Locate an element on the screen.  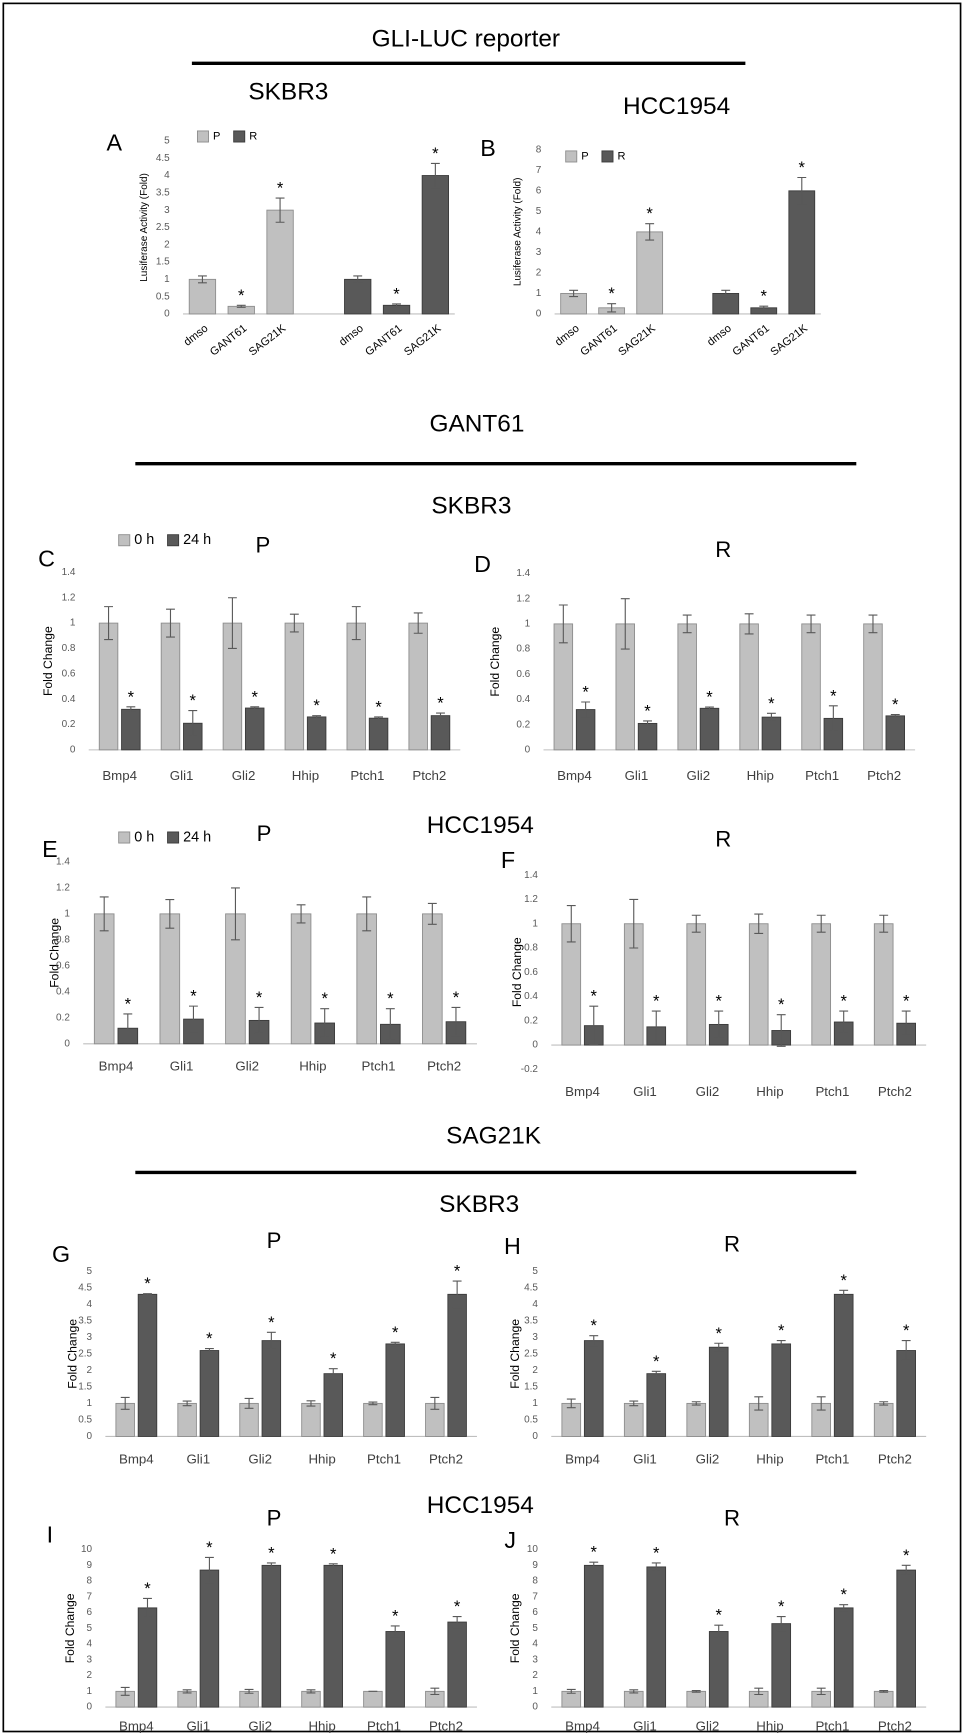
y-axis-label: Lusiferase Activity (Fold) is located at coordinates (144, 227).